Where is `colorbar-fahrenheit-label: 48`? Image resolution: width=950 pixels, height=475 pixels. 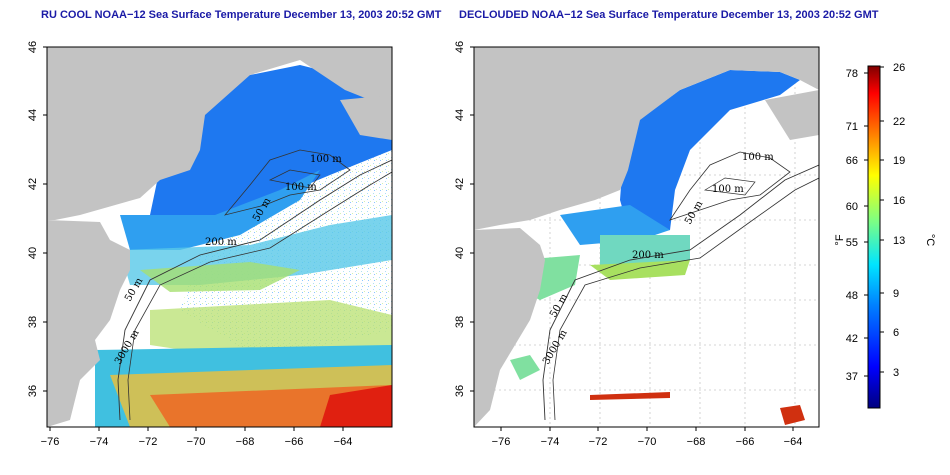
colorbar-fahrenheit-label: 48 is located at coordinates (852, 296).